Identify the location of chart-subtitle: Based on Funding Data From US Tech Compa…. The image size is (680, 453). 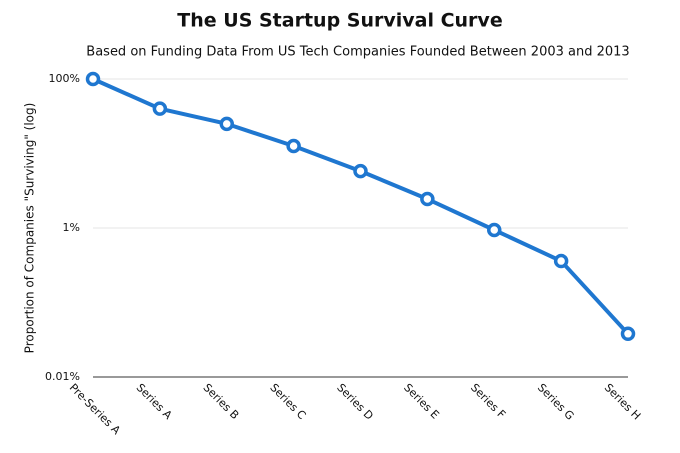
(357, 52).